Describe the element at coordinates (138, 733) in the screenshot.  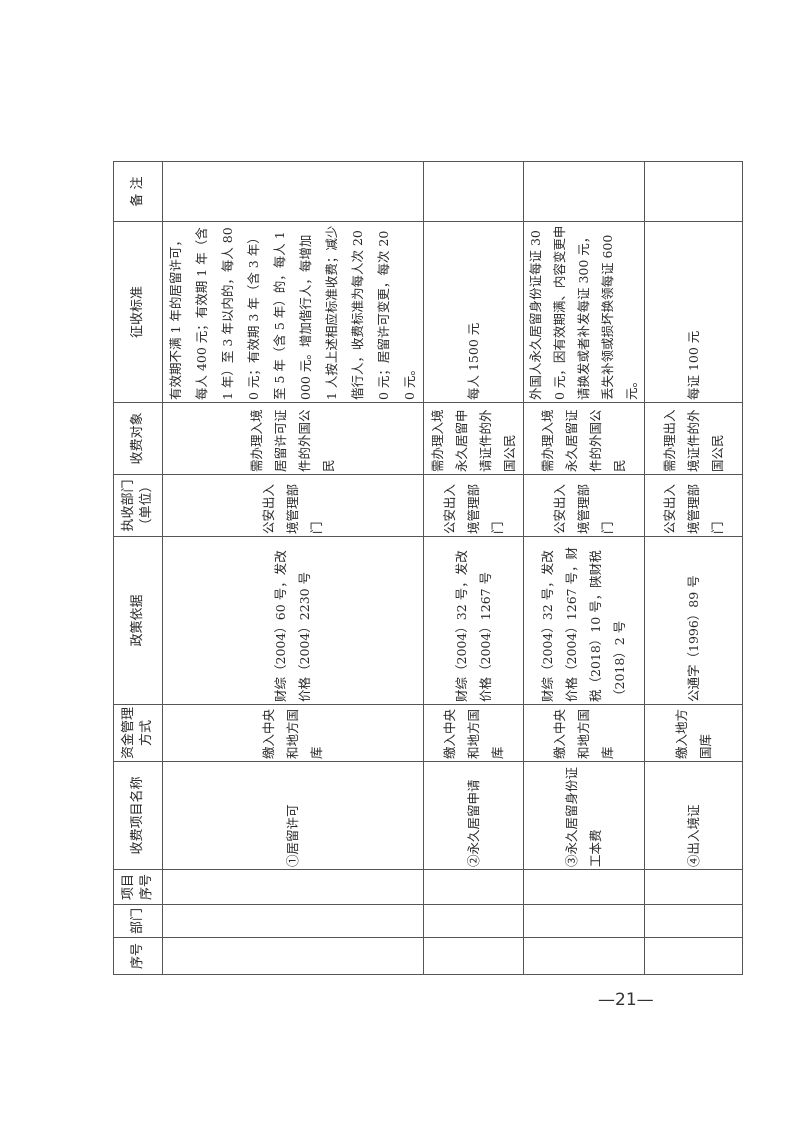
I see `header-cell: 资金管理方式` at that location.